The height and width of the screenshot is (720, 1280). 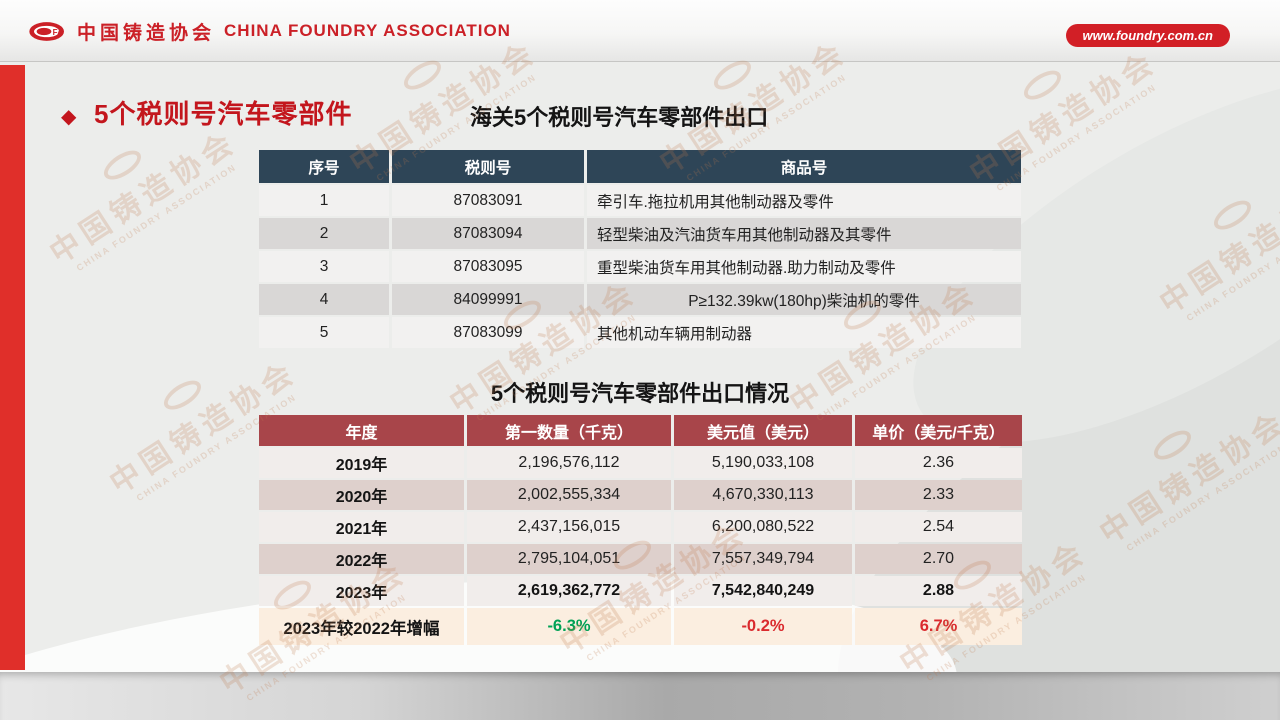 I want to click on table1-header-code: 税则号, so click(x=488, y=166).